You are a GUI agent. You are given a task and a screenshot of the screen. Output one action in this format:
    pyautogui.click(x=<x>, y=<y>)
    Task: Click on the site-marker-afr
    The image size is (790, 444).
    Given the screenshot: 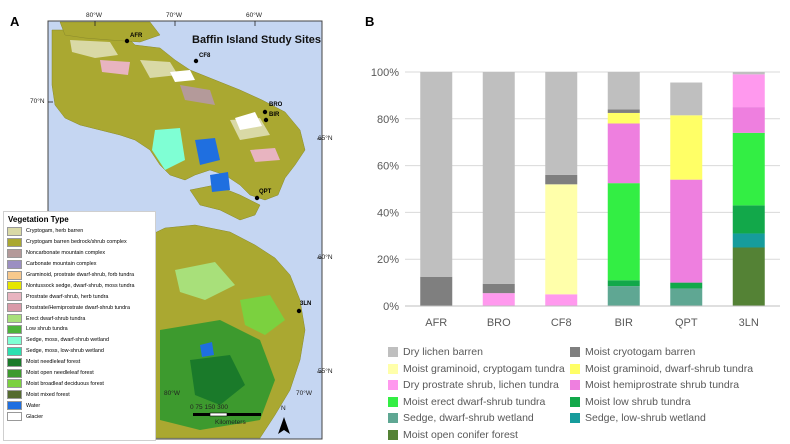 What is the action you would take?
    pyautogui.click(x=127, y=41)
    